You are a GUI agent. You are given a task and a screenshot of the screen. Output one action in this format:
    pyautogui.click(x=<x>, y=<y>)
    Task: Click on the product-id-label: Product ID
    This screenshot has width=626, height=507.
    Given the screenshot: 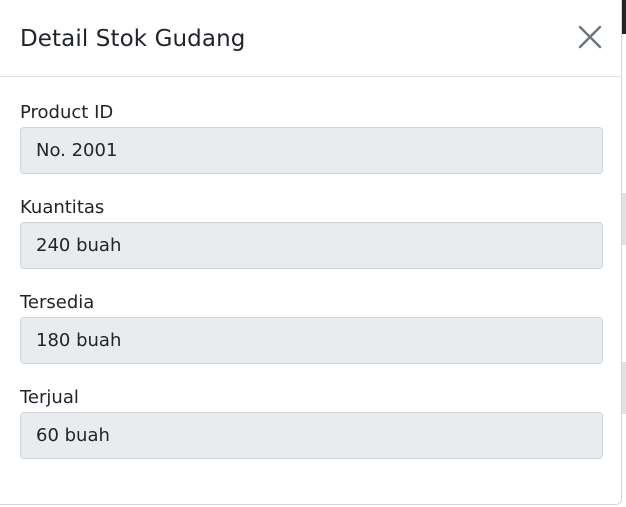 What is the action you would take?
    pyautogui.click(x=67, y=112)
    